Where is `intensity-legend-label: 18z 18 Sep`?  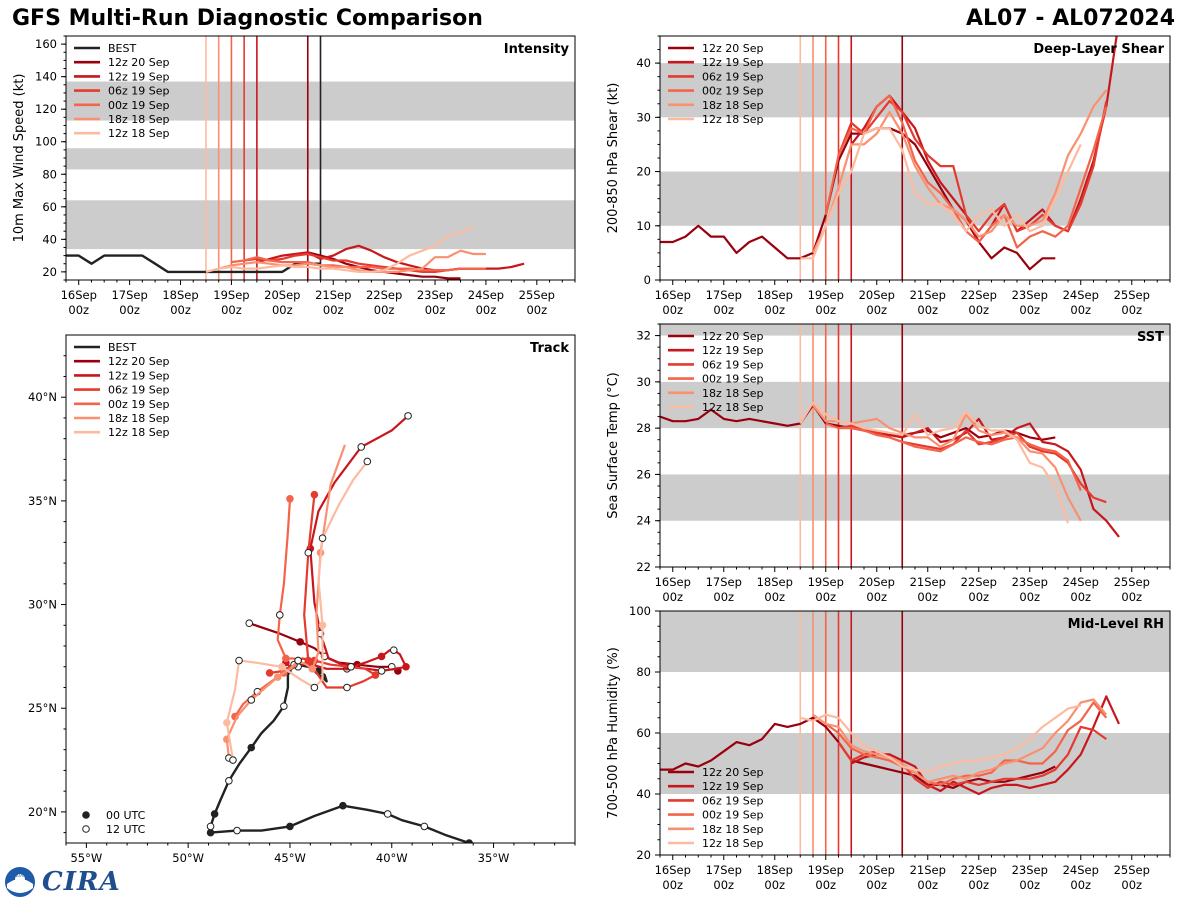 intensity-legend-label: 18z 18 Sep is located at coordinates (139, 119).